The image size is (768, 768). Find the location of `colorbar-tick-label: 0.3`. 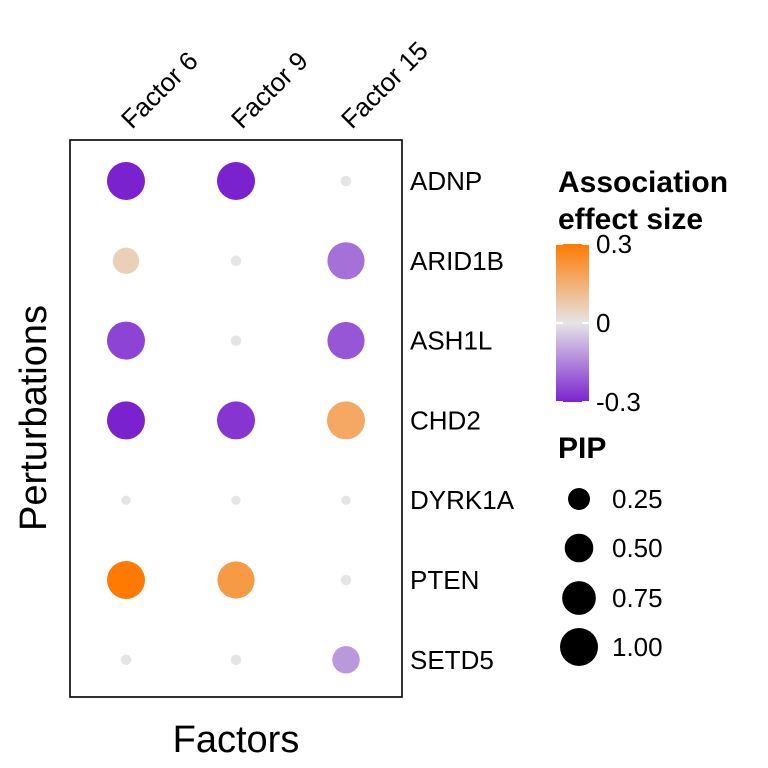

colorbar-tick-label: 0.3 is located at coordinates (614, 244).